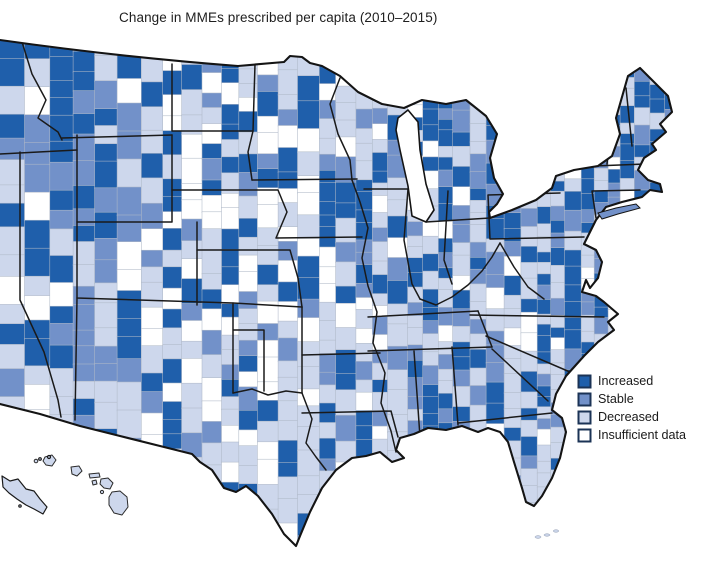  What do you see at coordinates (415, 166) in the screenshot?
I see `lake-michigan` at bounding box center [415, 166].